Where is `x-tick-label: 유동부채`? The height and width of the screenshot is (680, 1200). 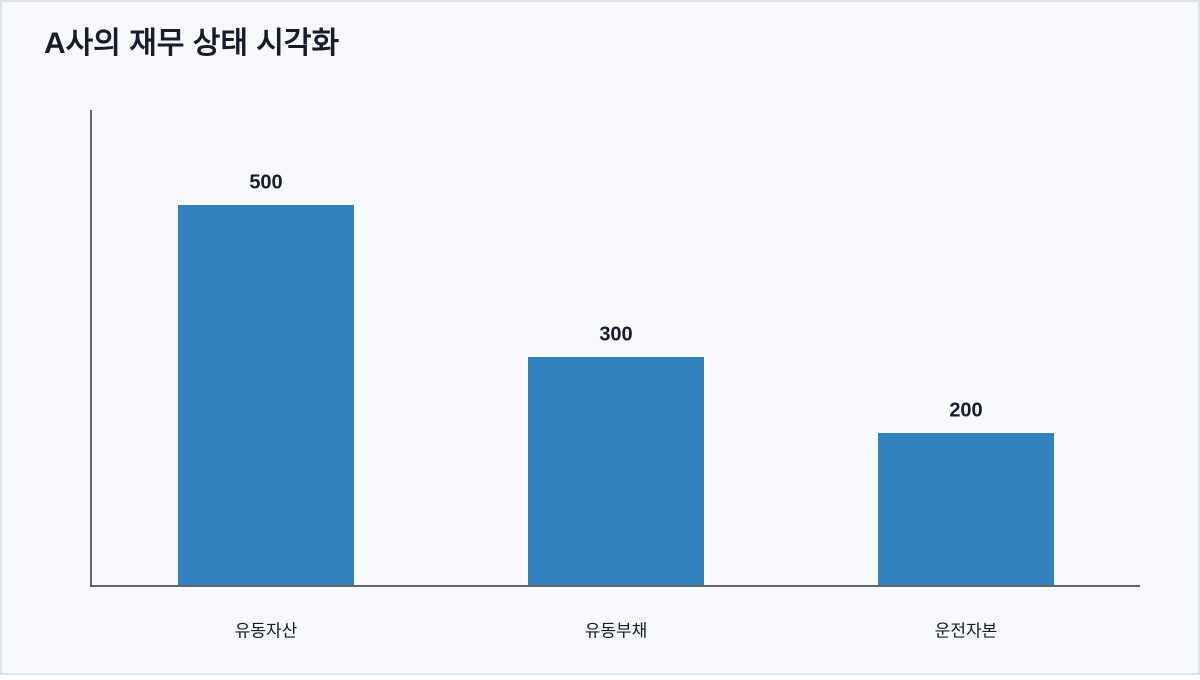 x-tick-label: 유동부채 is located at coordinates (616, 630).